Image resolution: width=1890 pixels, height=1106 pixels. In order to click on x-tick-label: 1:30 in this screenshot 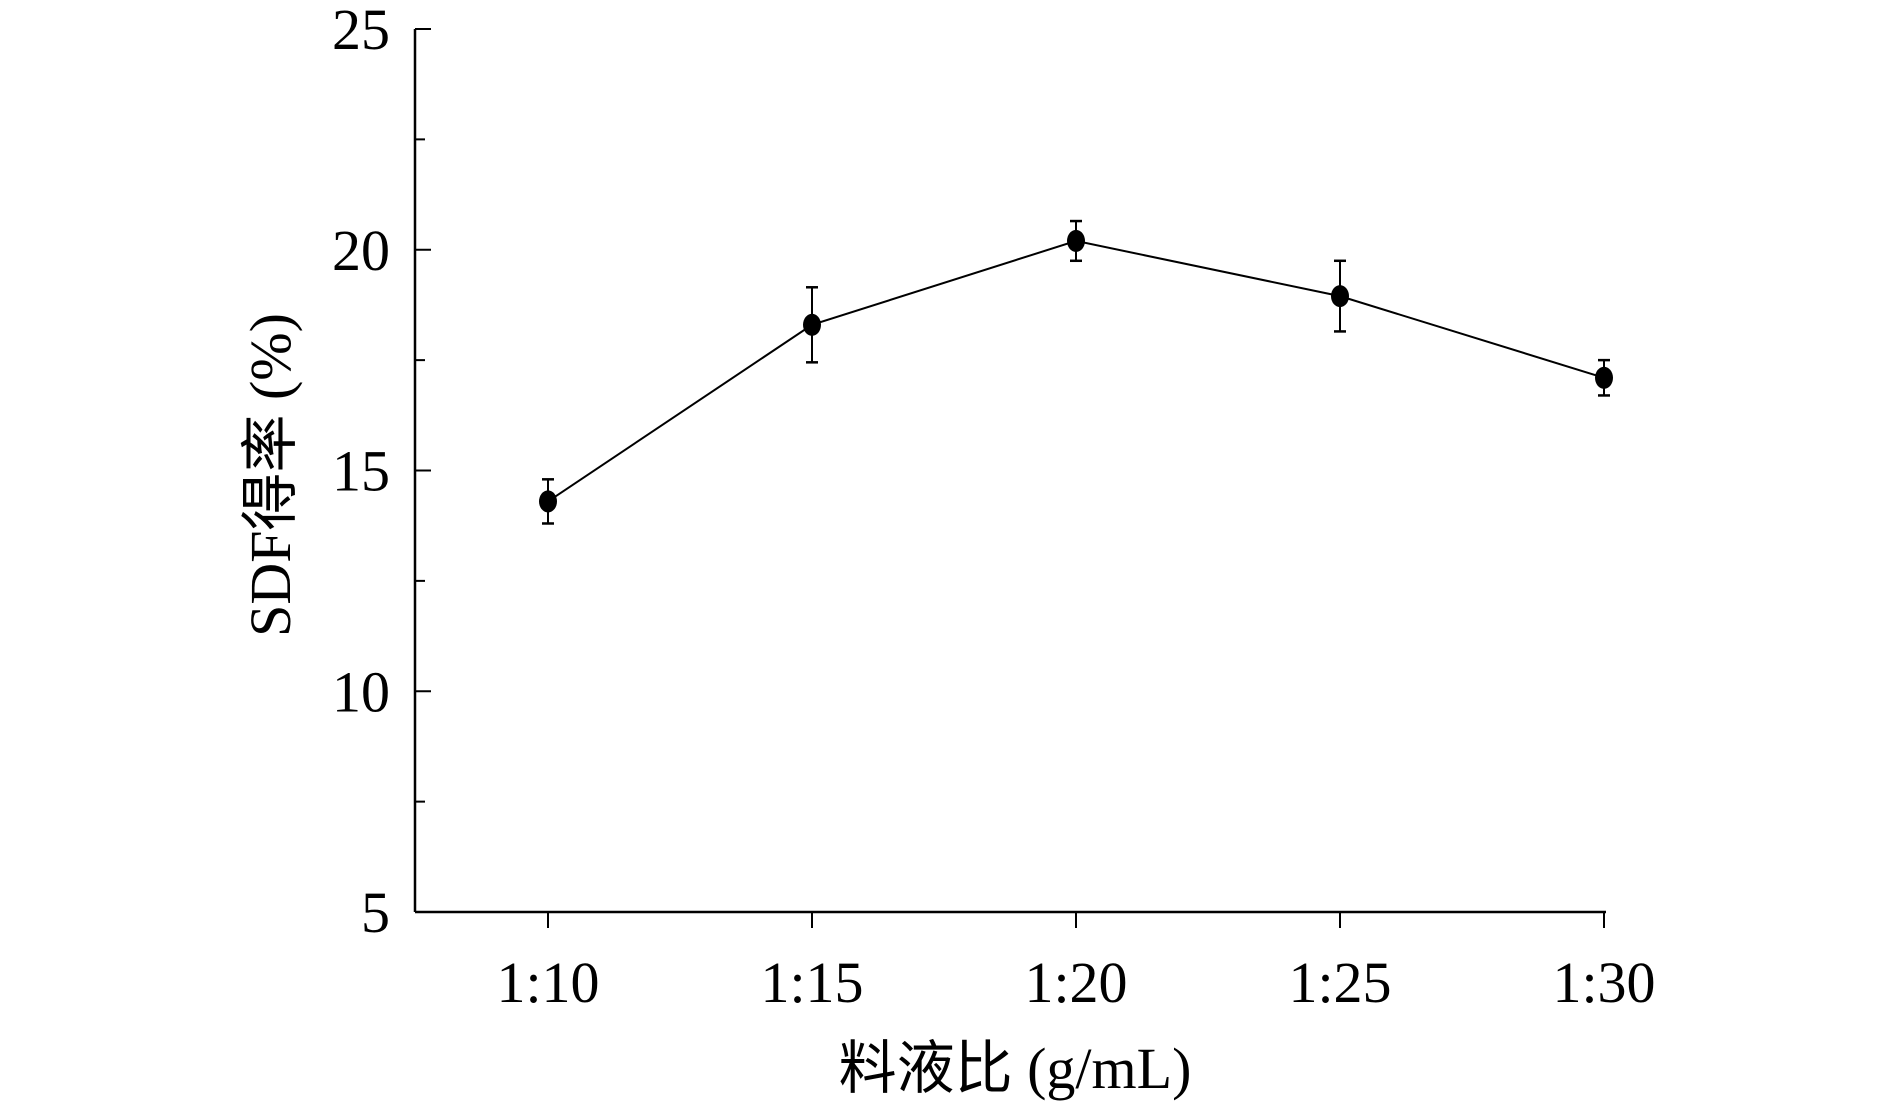, I will do `click(1603, 982)`.